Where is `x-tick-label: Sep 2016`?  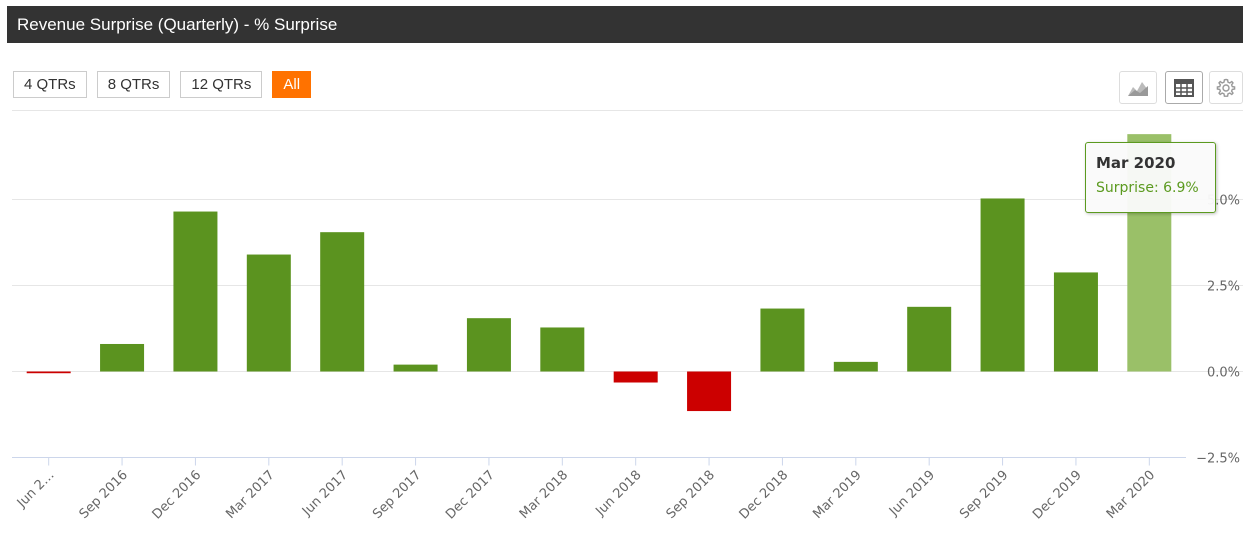 x-tick-label: Sep 2016 is located at coordinates (104, 495).